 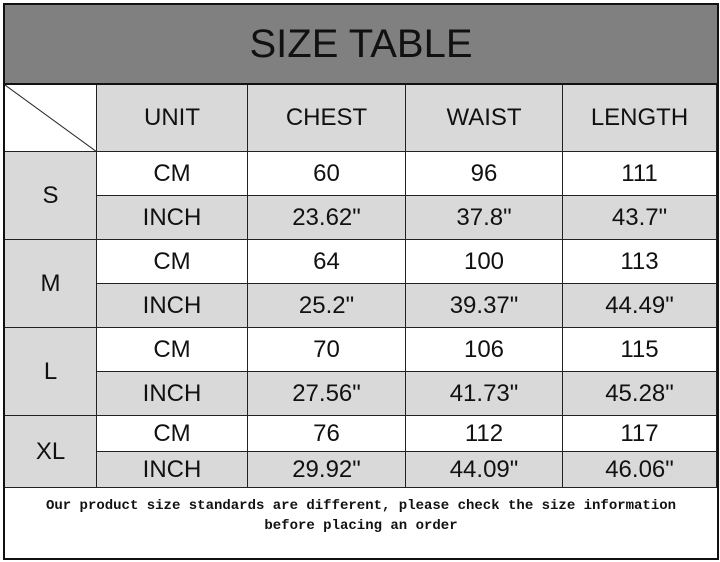 I want to click on measurement-cell: 29.92", so click(x=327, y=470).